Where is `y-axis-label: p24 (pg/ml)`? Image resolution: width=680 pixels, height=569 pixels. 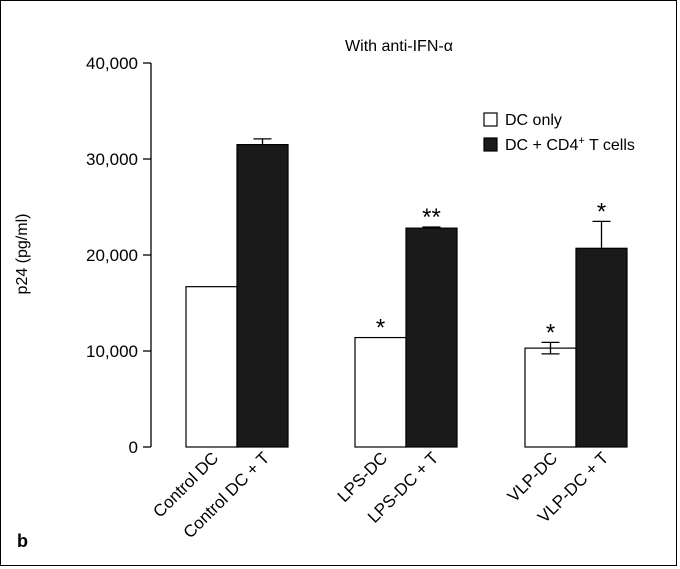 y-axis-label: p24 (pg/ml) is located at coordinates (22, 254).